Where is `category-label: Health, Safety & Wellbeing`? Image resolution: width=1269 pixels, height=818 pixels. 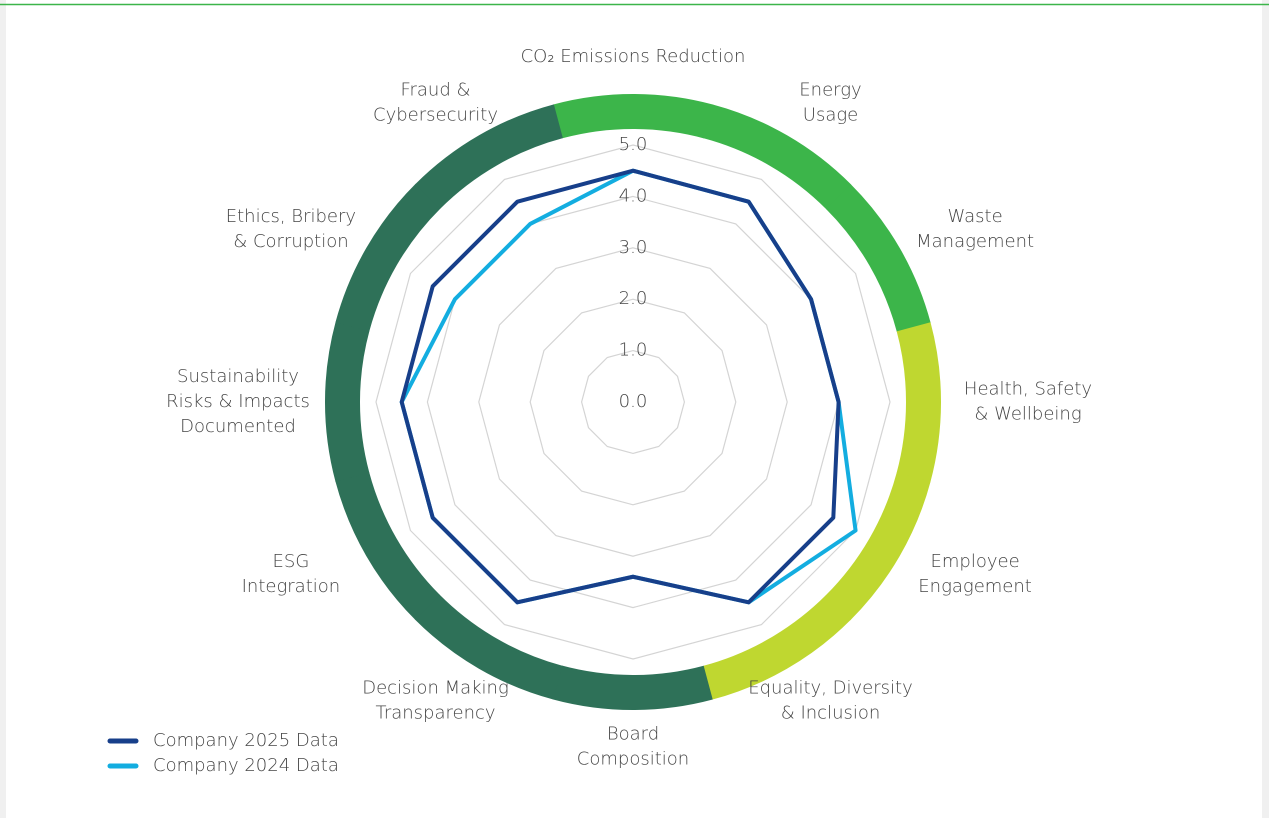
category-label: Health, Safety & Wellbeing is located at coordinates (1028, 402).